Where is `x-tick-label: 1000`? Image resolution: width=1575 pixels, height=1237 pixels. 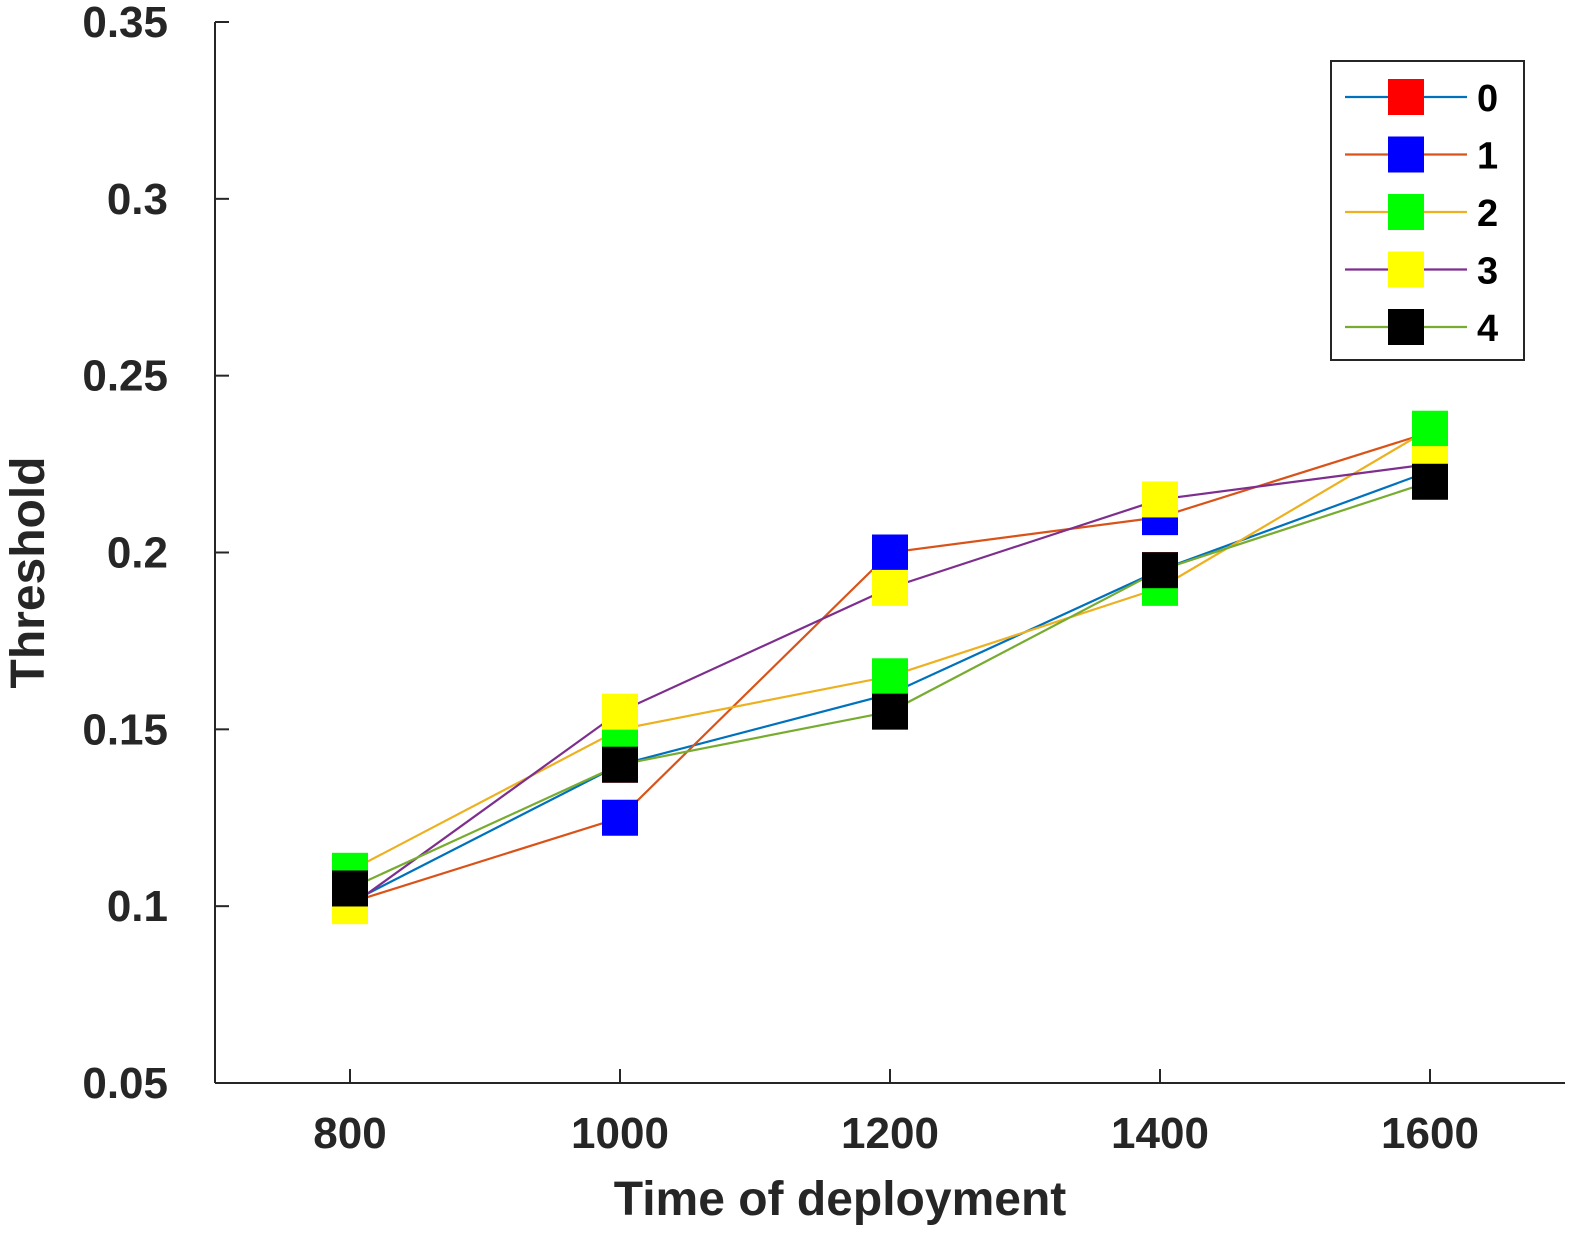
x-tick-label: 1000 is located at coordinates (620, 1133).